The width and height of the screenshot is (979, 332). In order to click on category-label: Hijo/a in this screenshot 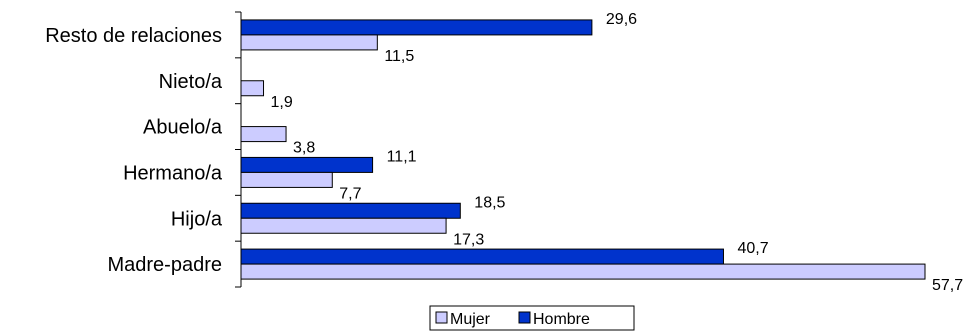, I will do `click(197, 219)`.